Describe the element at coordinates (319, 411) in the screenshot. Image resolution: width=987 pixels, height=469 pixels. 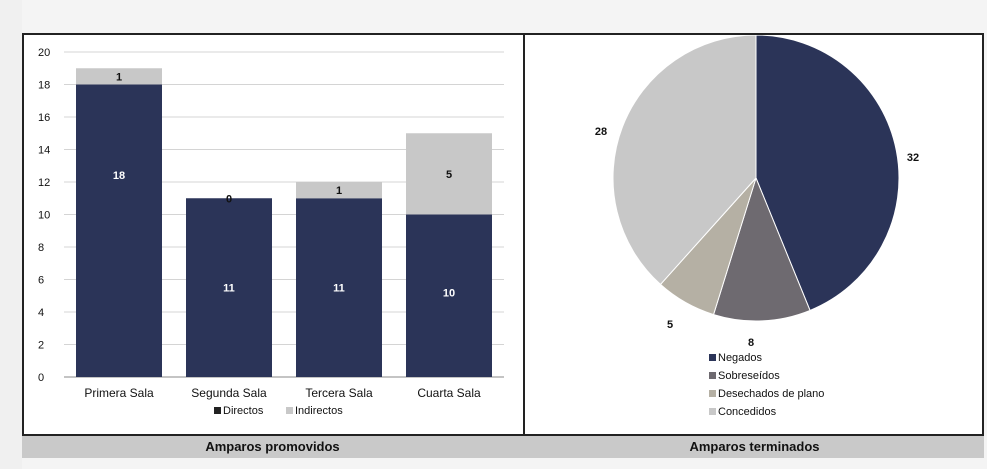
I see `legend-label-indirectos: Indirectos` at that location.